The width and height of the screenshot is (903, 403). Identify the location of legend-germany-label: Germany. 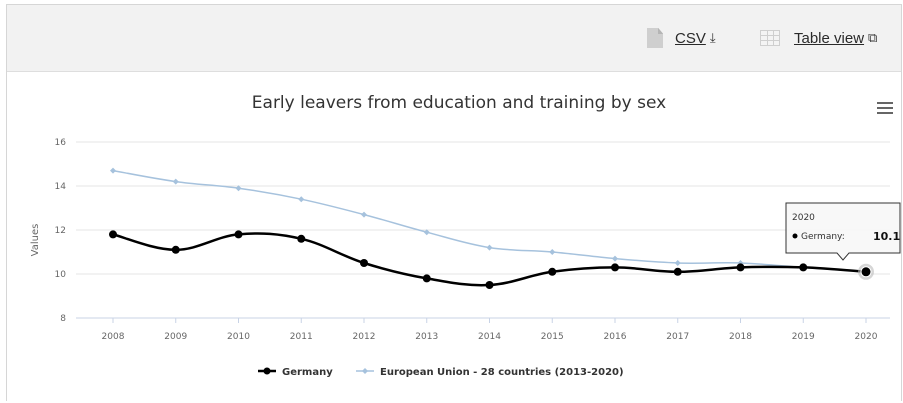
(307, 372).